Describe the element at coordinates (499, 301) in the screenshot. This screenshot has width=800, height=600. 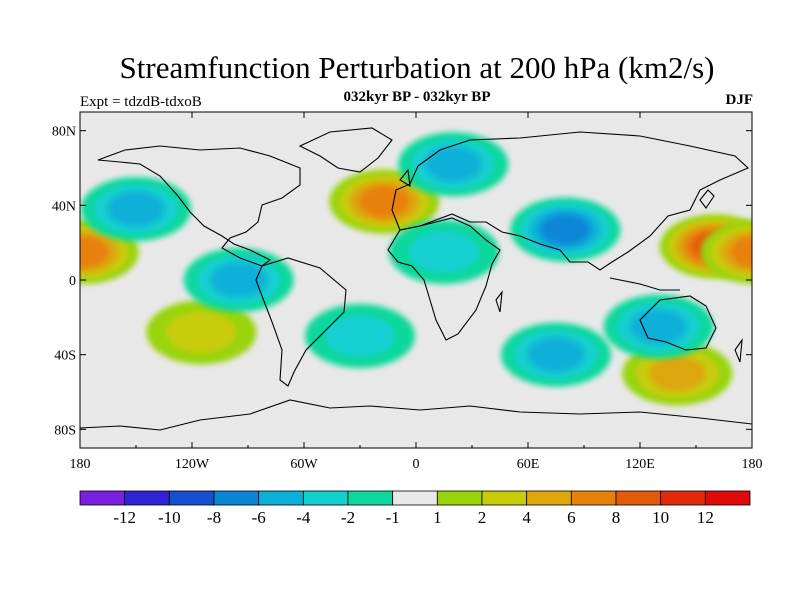
I see `coast-madagascar` at that location.